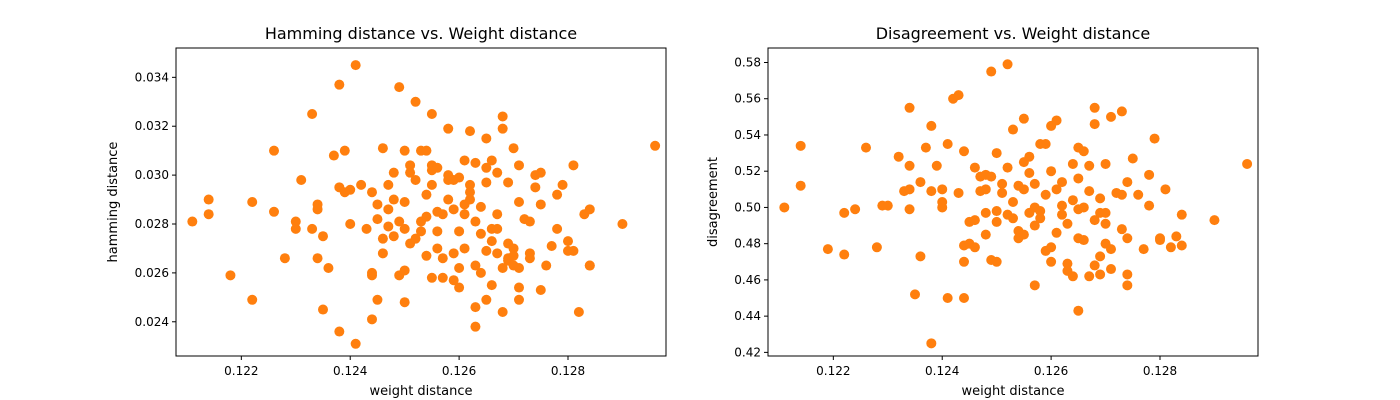  Describe the element at coordinates (155, 199) in the screenshot. I see `hamming-y-ticks: 0.024 0.026 0.028 0.030 0.032 0.034` at that location.